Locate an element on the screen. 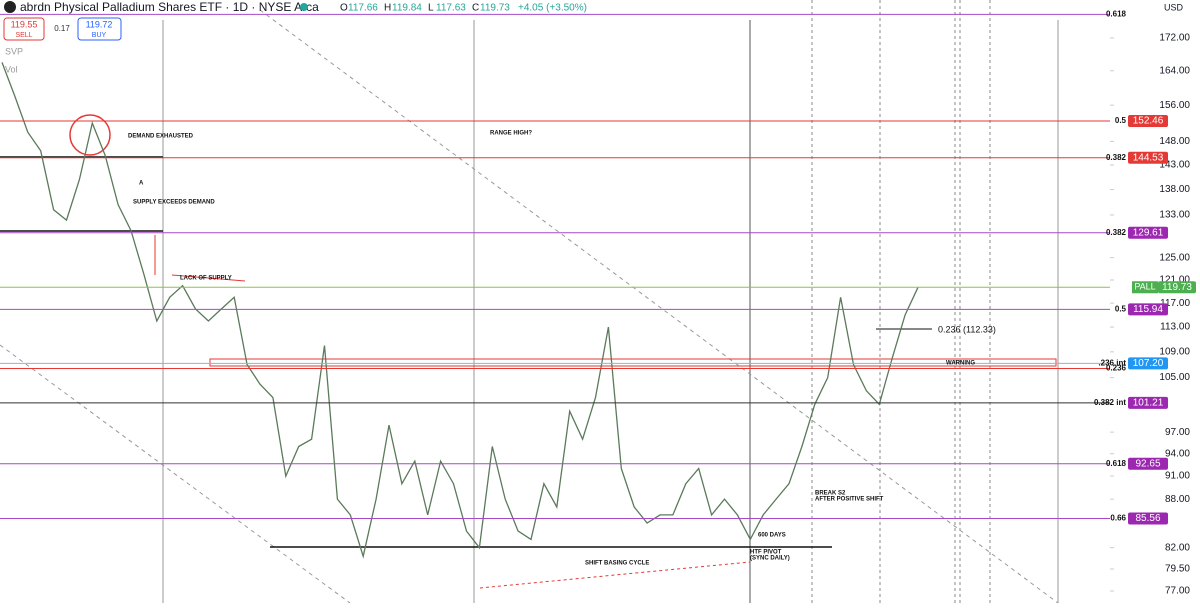  annotation: LACK OF SUPPLY is located at coordinates (206, 279).